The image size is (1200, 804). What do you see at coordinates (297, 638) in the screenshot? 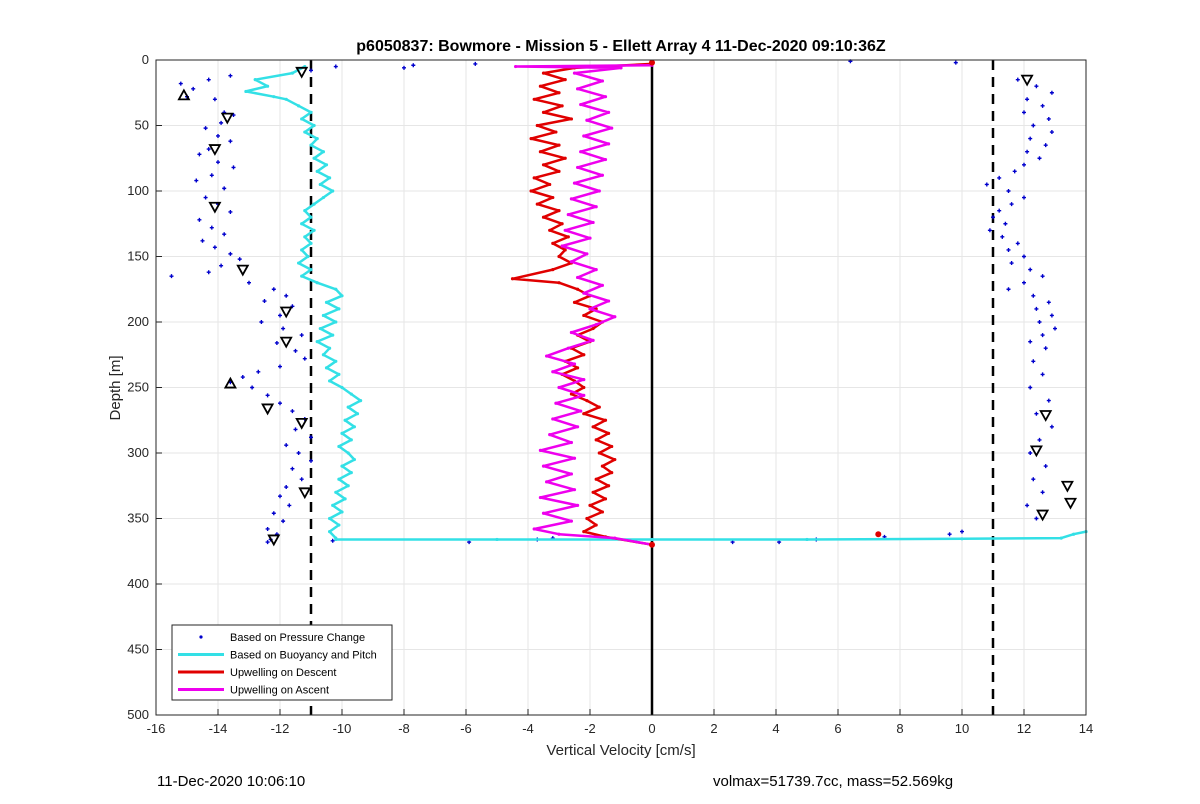
I see `legend-entry: Based on Pressure Change` at bounding box center [297, 638].